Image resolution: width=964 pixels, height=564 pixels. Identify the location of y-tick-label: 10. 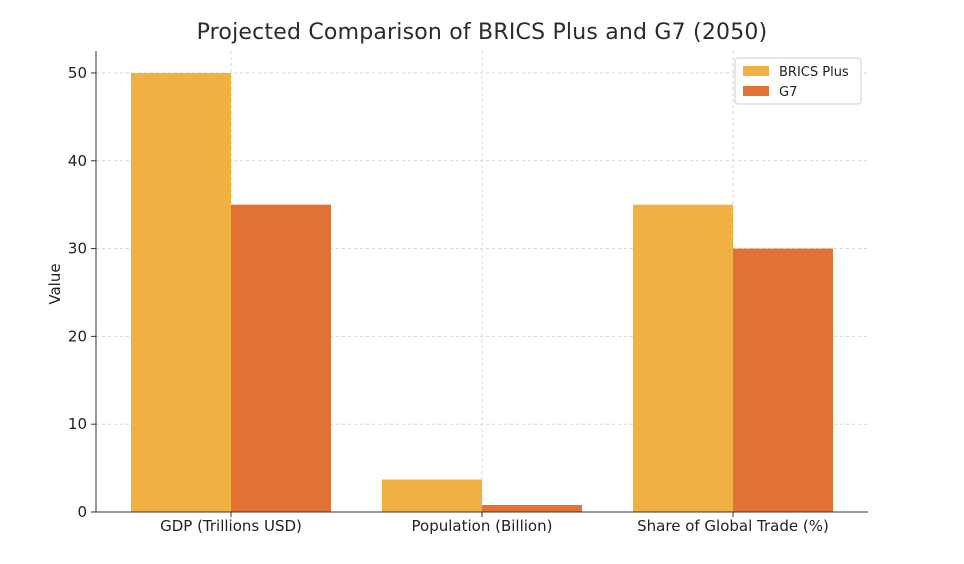
(77, 424).